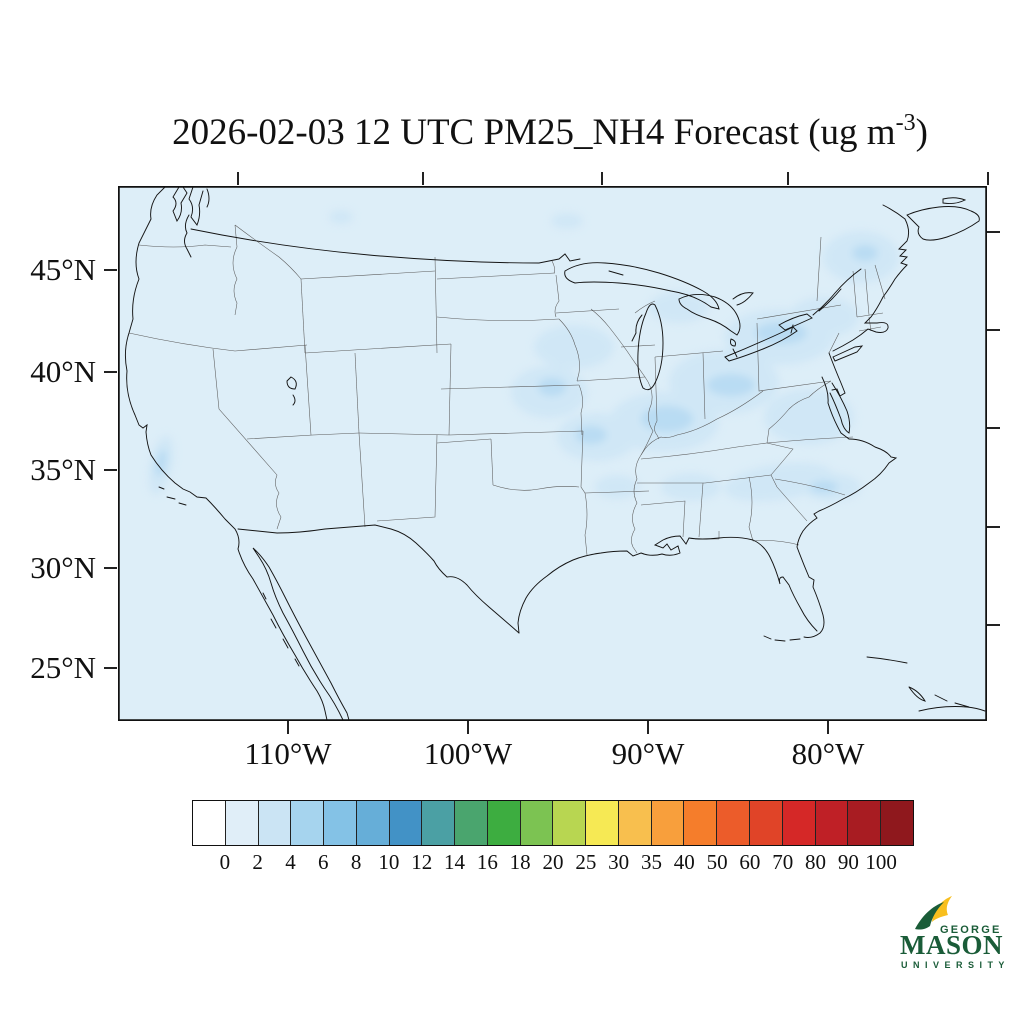 This screenshot has width=1024, height=1024. I want to click on colorbar-tick-label: 8, so click(356, 862).